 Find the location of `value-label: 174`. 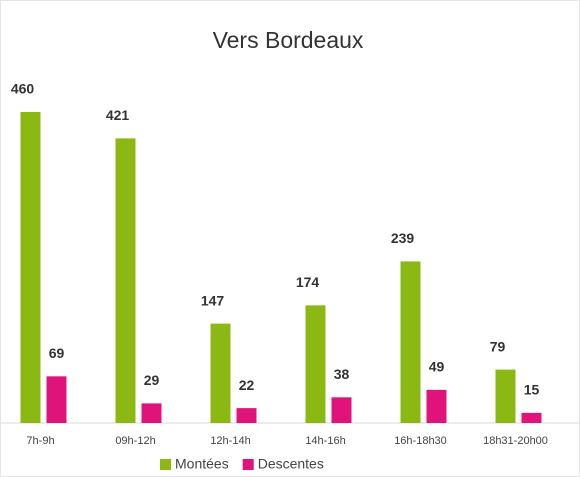

value-label: 174 is located at coordinates (308, 282).